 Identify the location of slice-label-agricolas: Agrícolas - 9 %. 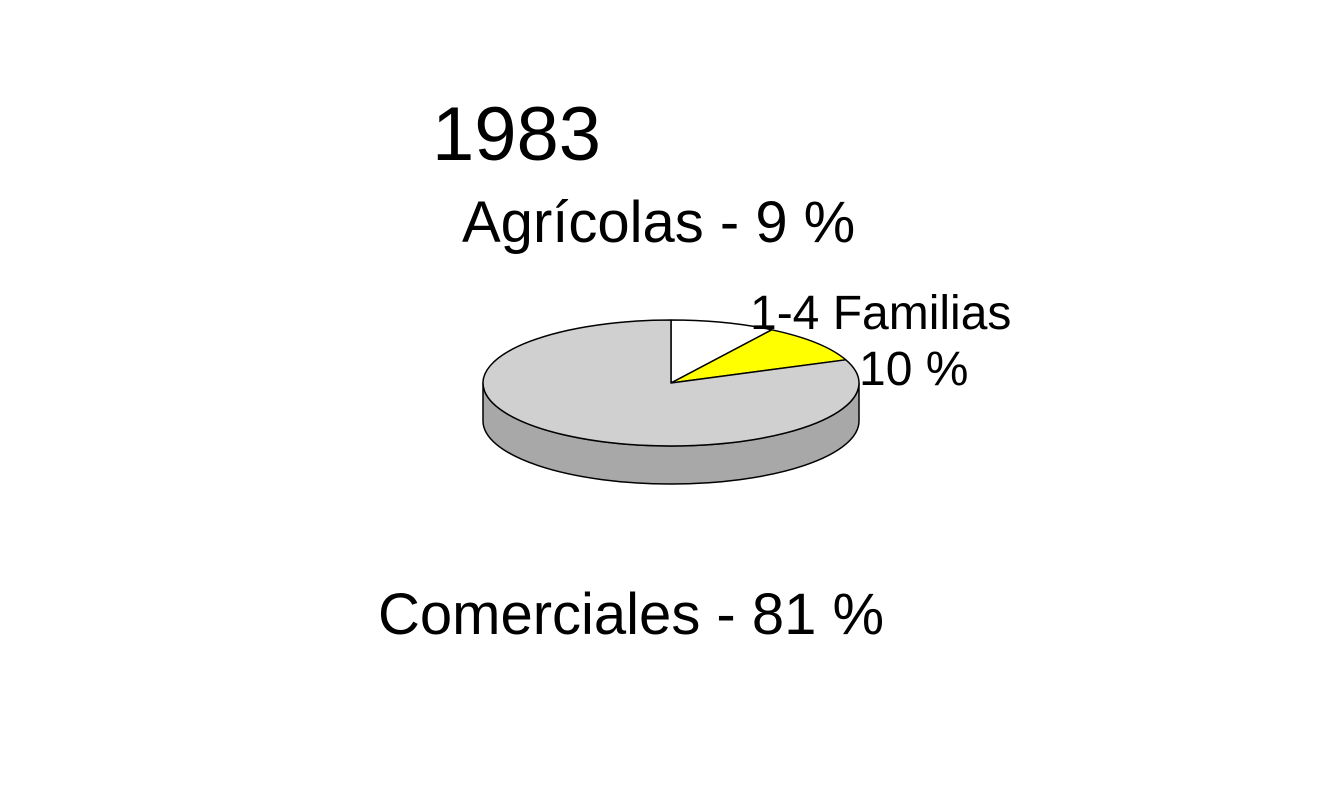
(658, 222).